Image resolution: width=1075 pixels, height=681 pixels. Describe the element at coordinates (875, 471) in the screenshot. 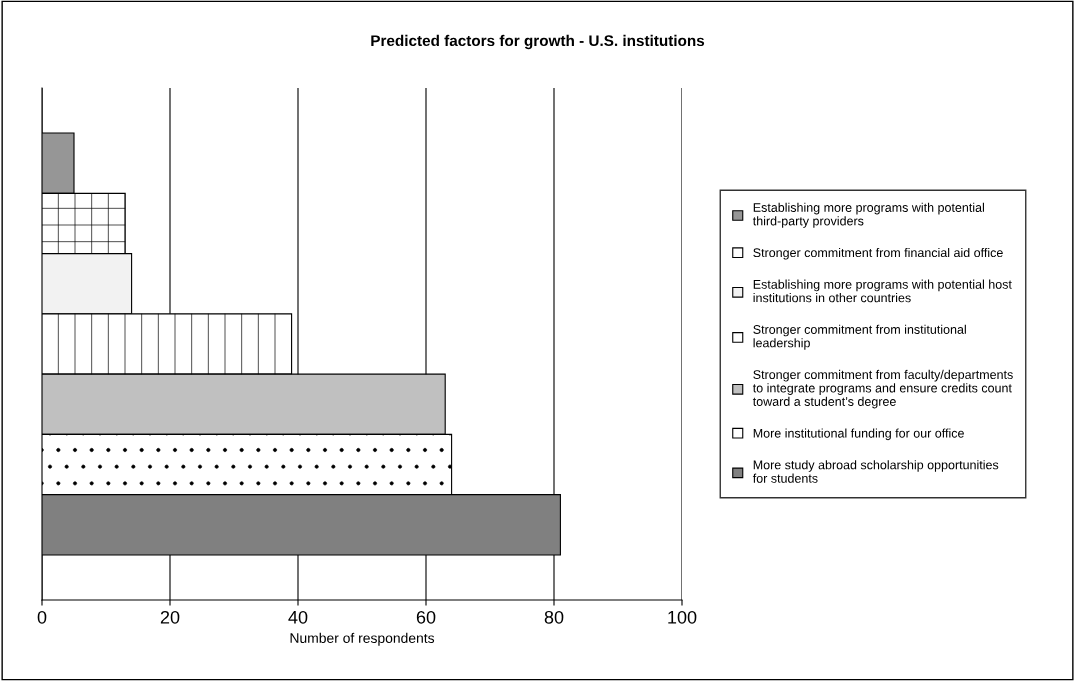

I see `legend-label: More study abroad scholarship opportunities for students` at that location.